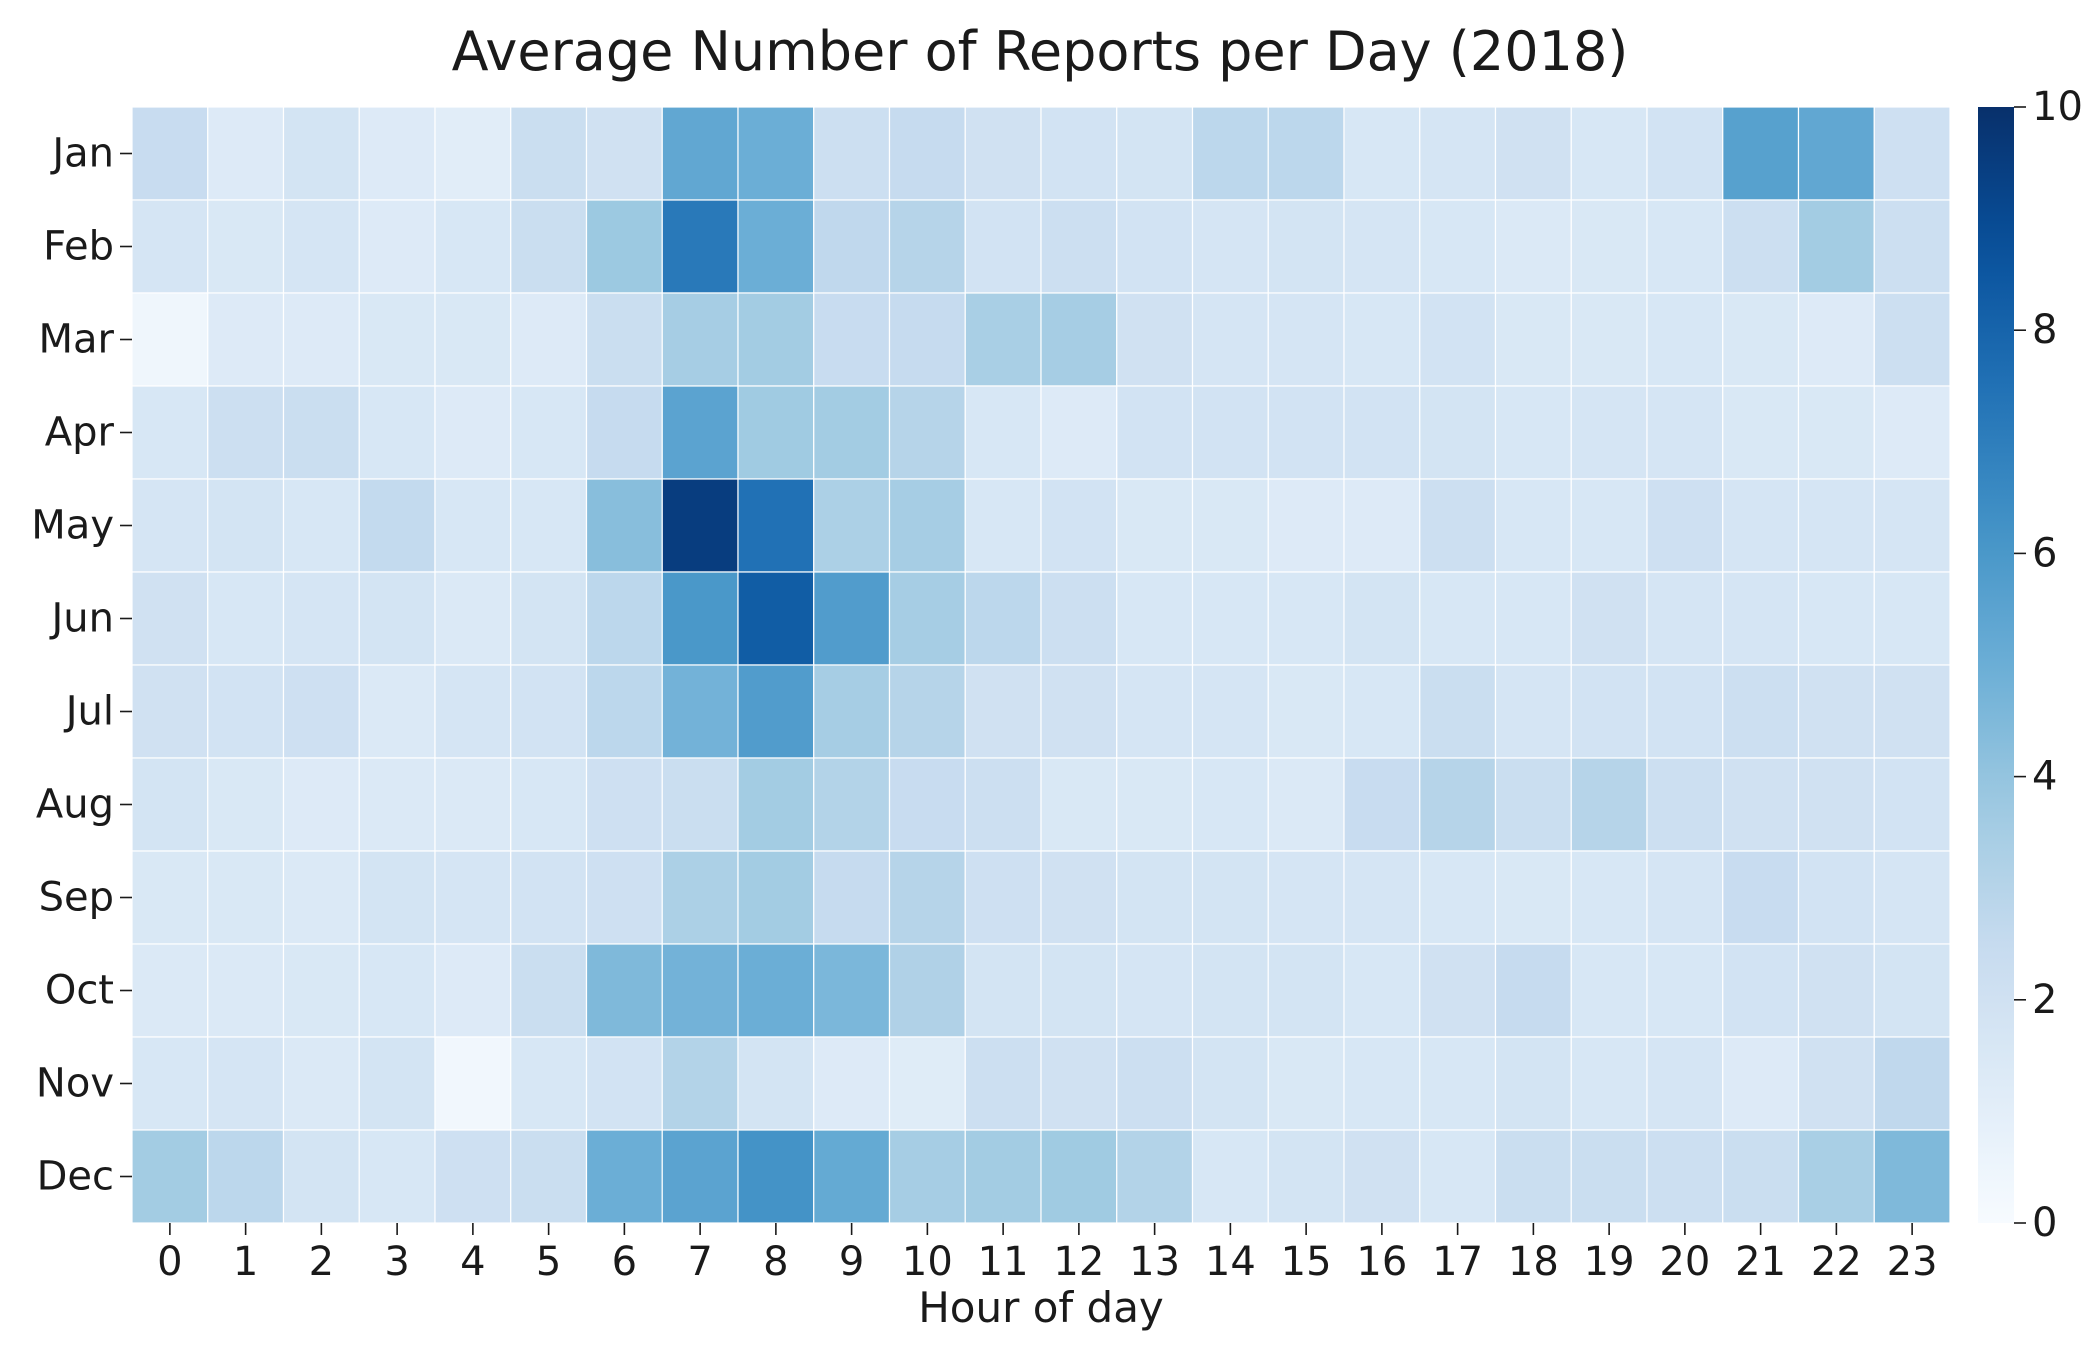  What do you see at coordinates (81, 665) in the screenshot?
I see `y-axis: Jan Feb Mar Apr May Jun Jul Aug Sep Oct Nov Dec` at bounding box center [81, 665].